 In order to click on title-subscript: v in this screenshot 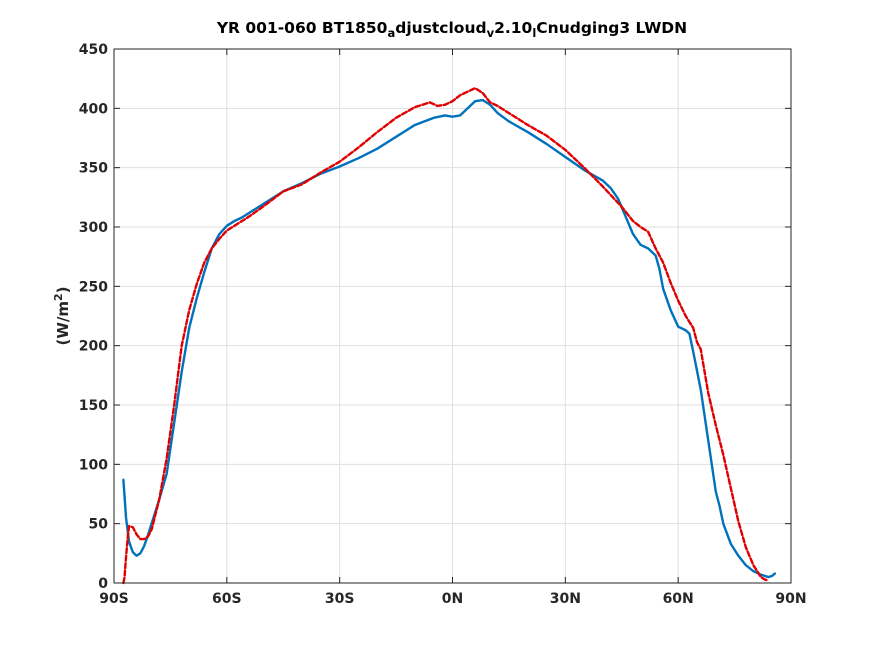, I will do `click(491, 33)`.